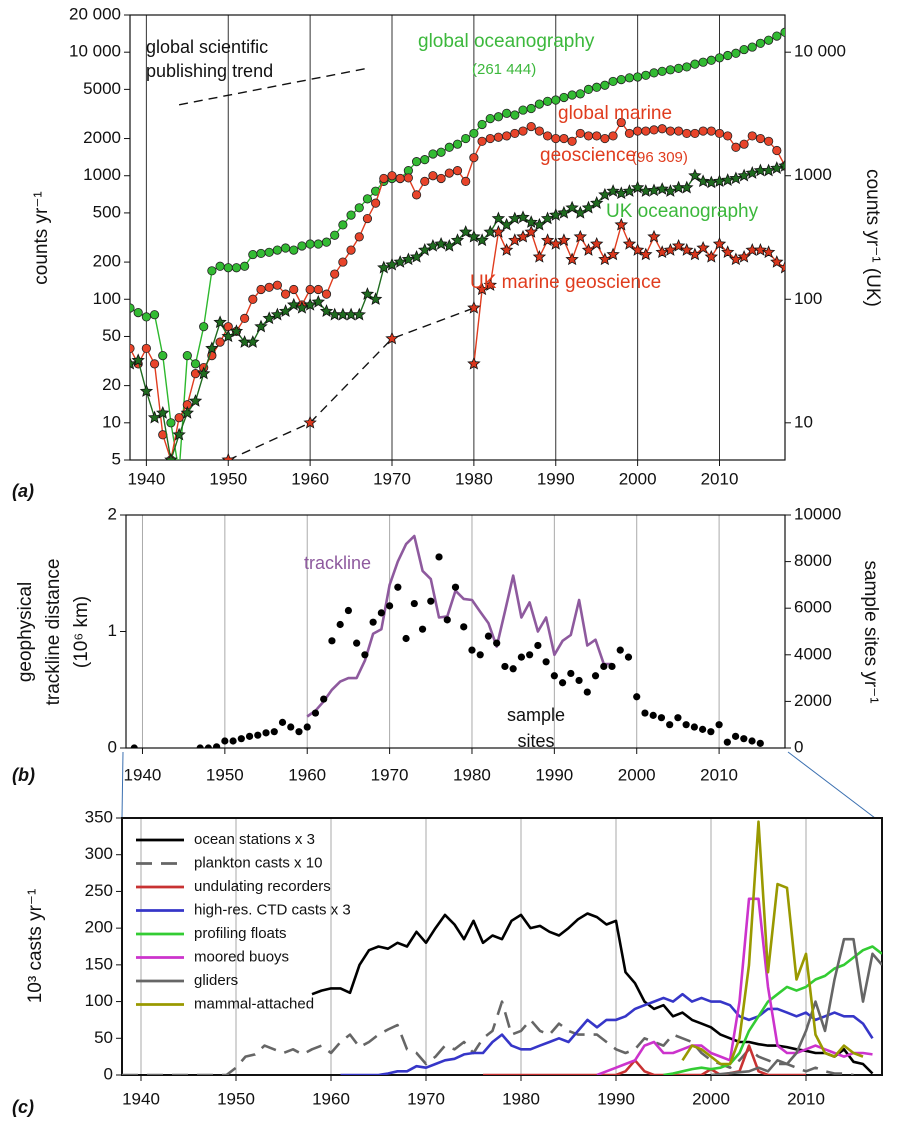 The image size is (902, 1122). I want to click on y-tick-label: 50, so click(103, 1037).